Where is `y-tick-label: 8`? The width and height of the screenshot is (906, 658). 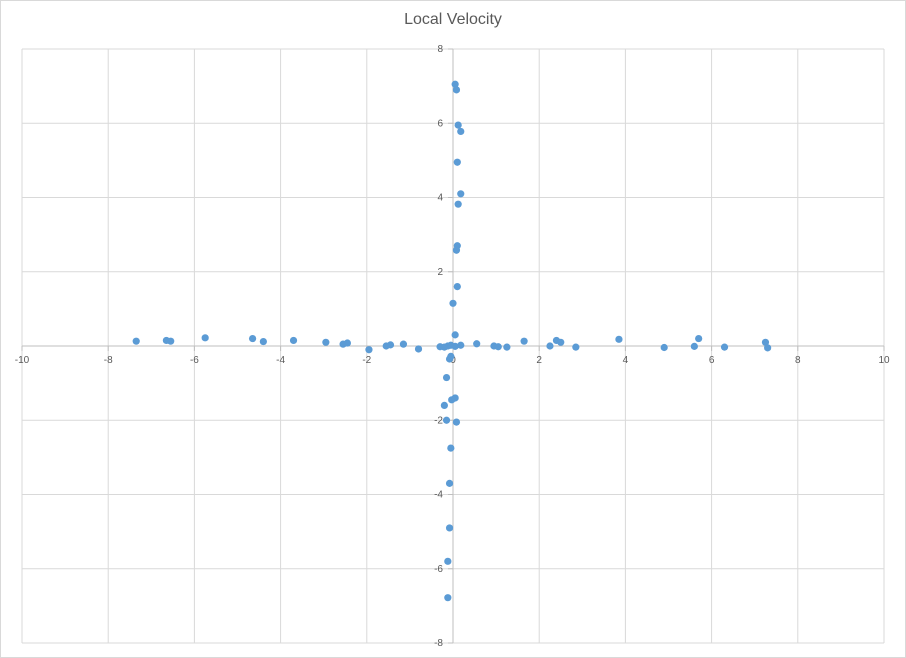
y-tick-label: 8 is located at coordinates (440, 49).